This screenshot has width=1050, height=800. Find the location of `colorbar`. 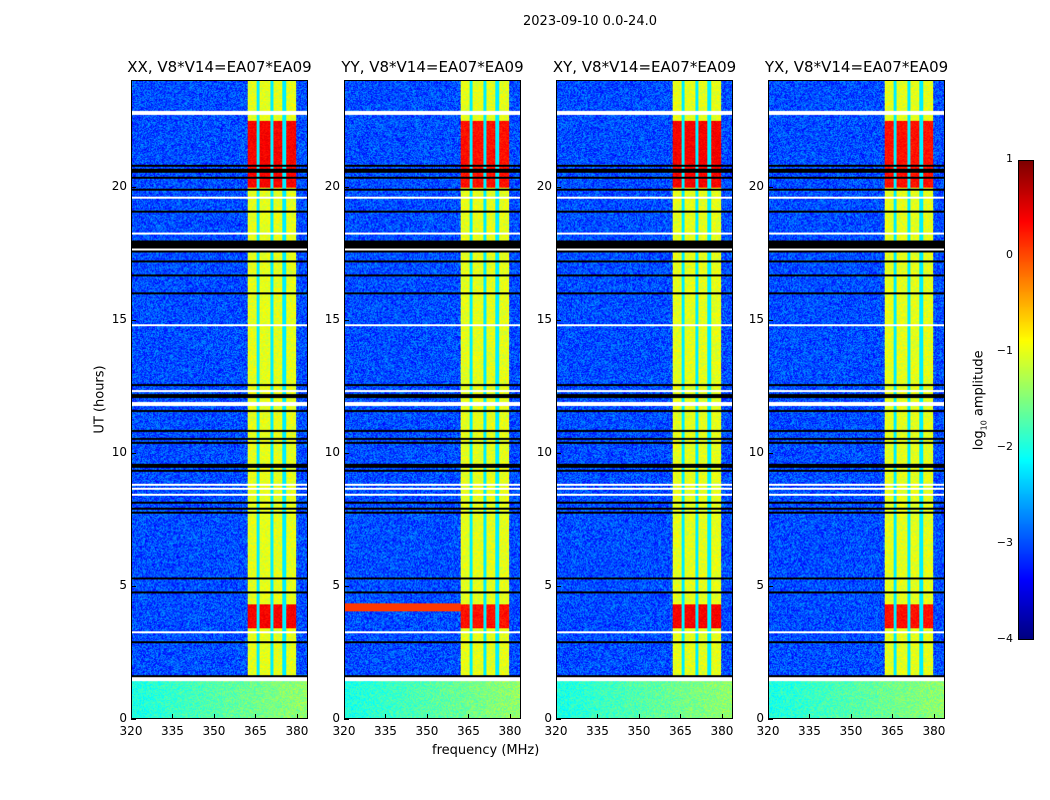

colorbar is located at coordinates (1026, 400).